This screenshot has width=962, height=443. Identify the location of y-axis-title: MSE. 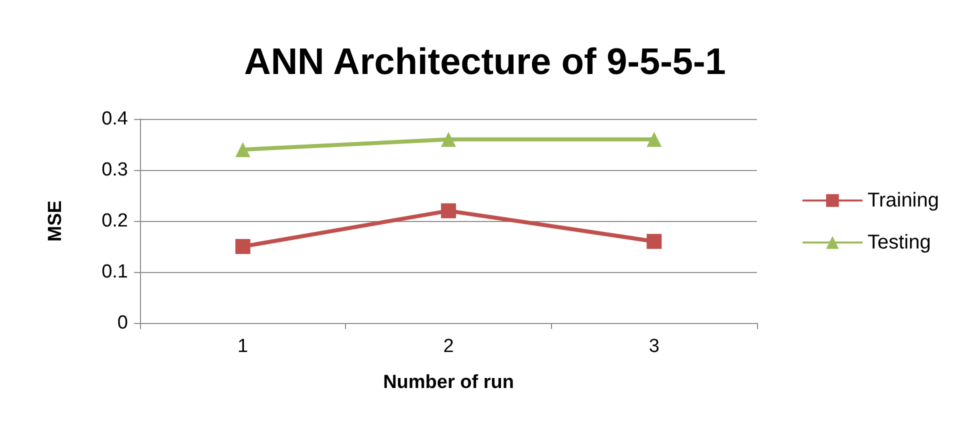
(55, 221).